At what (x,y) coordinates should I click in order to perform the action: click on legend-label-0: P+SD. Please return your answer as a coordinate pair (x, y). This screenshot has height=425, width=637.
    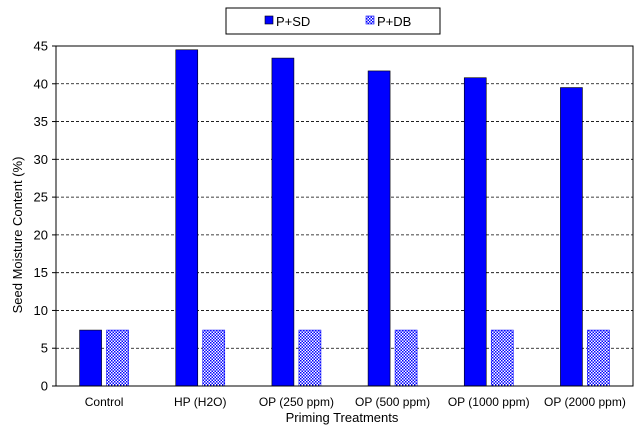
    Looking at the image, I should click on (293, 21).